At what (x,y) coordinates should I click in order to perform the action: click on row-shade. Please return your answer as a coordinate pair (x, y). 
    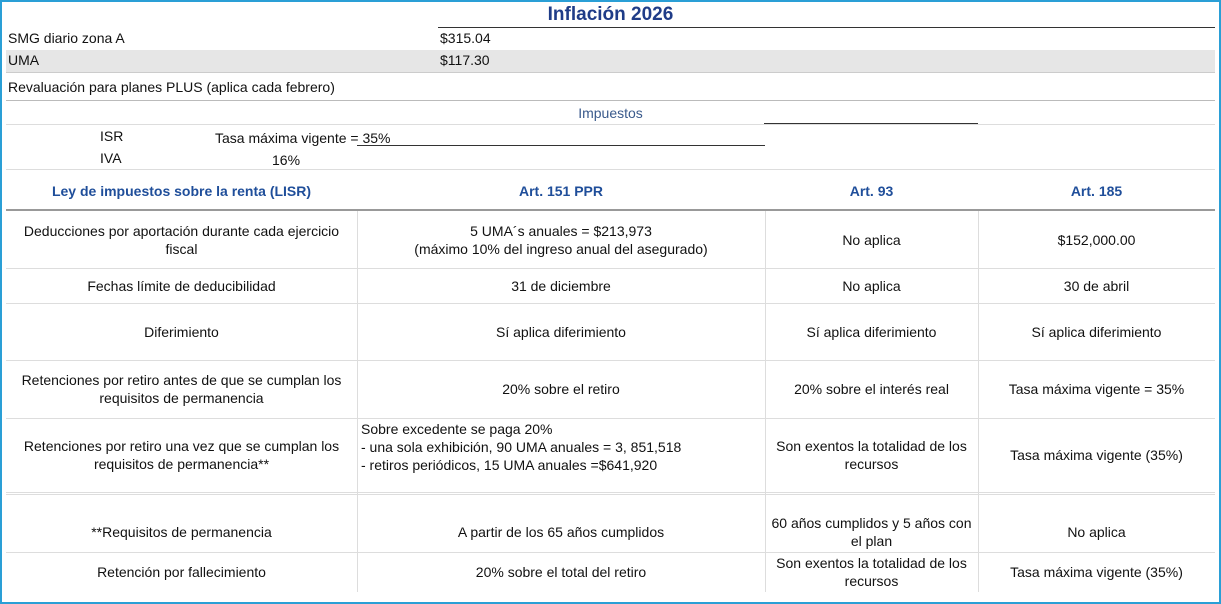
    Looking at the image, I should click on (610, 61).